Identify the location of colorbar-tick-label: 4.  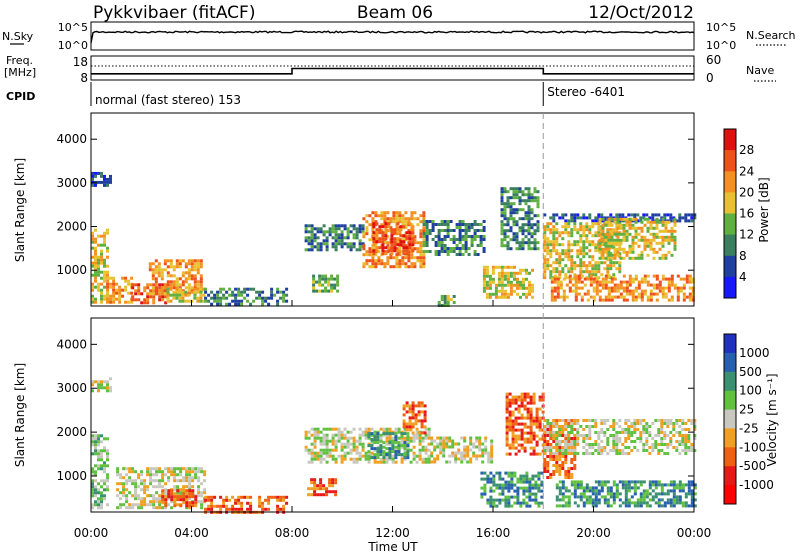
(743, 277).